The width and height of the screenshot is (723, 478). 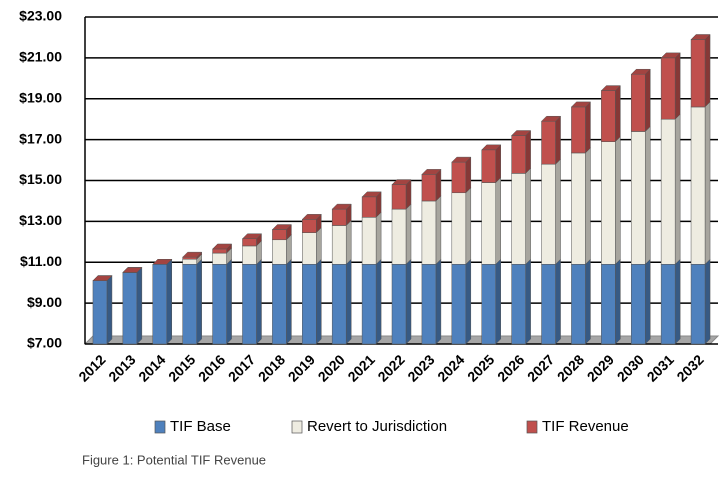 I want to click on x-tick-label: 2024, so click(x=450, y=367).